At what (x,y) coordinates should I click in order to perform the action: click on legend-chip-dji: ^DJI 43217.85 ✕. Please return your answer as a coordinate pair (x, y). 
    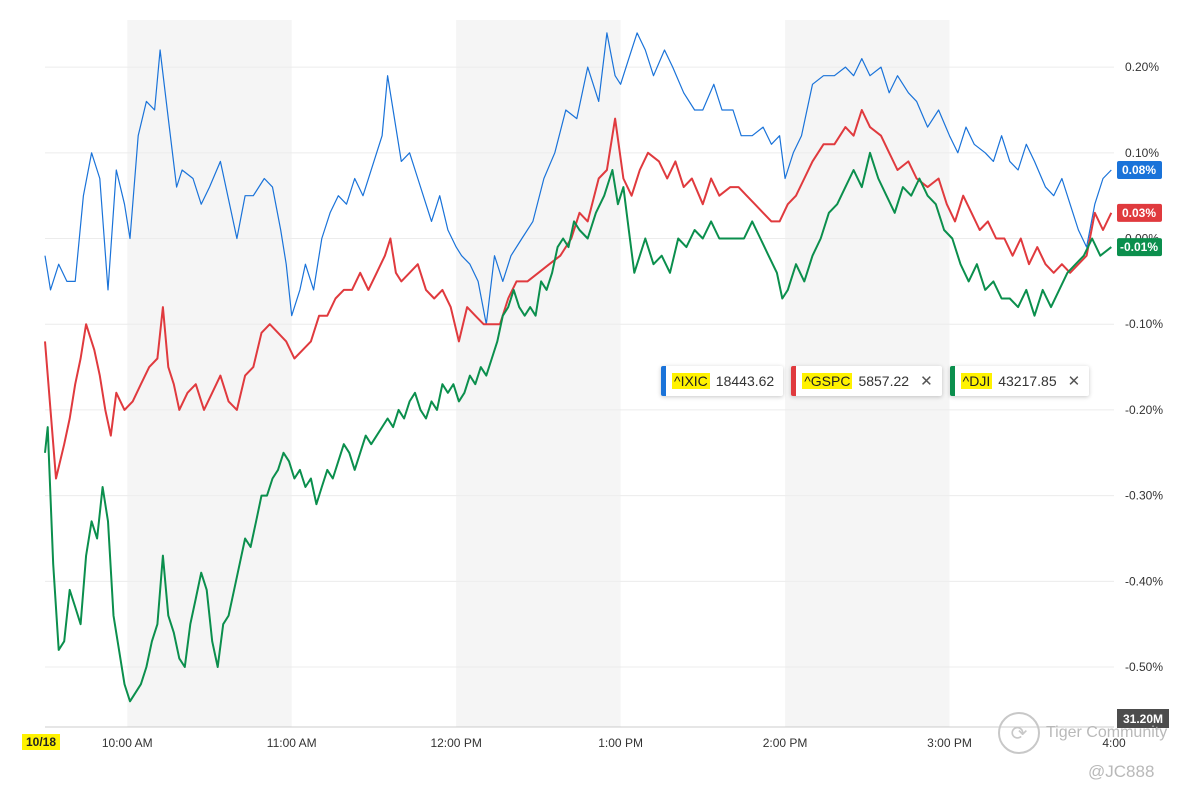
    Looking at the image, I should click on (1019, 381).